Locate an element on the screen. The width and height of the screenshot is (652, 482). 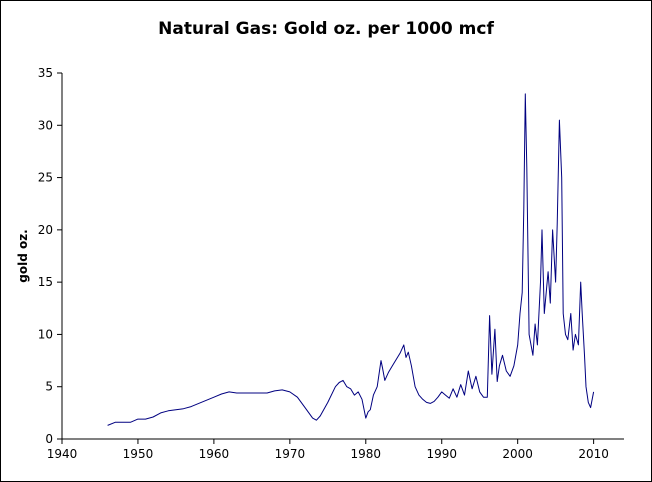
y-tick-label: 15 is located at coordinates (45, 282).